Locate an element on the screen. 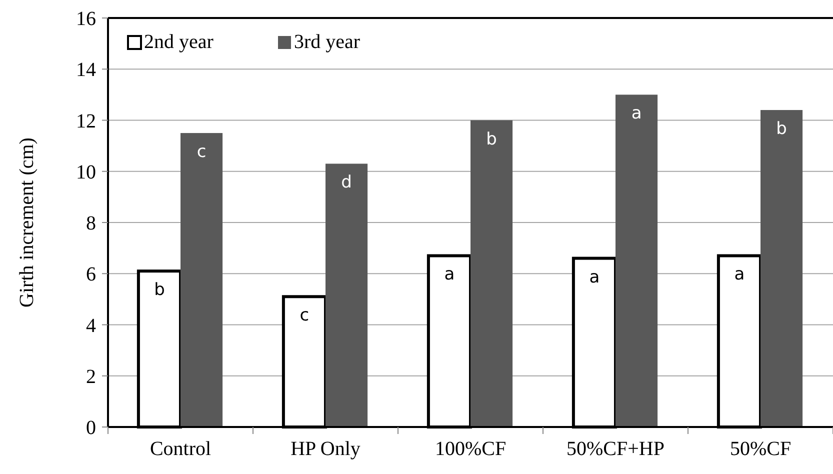 The image size is (833, 474). y-tick-label: 14 is located at coordinates (86, 70).